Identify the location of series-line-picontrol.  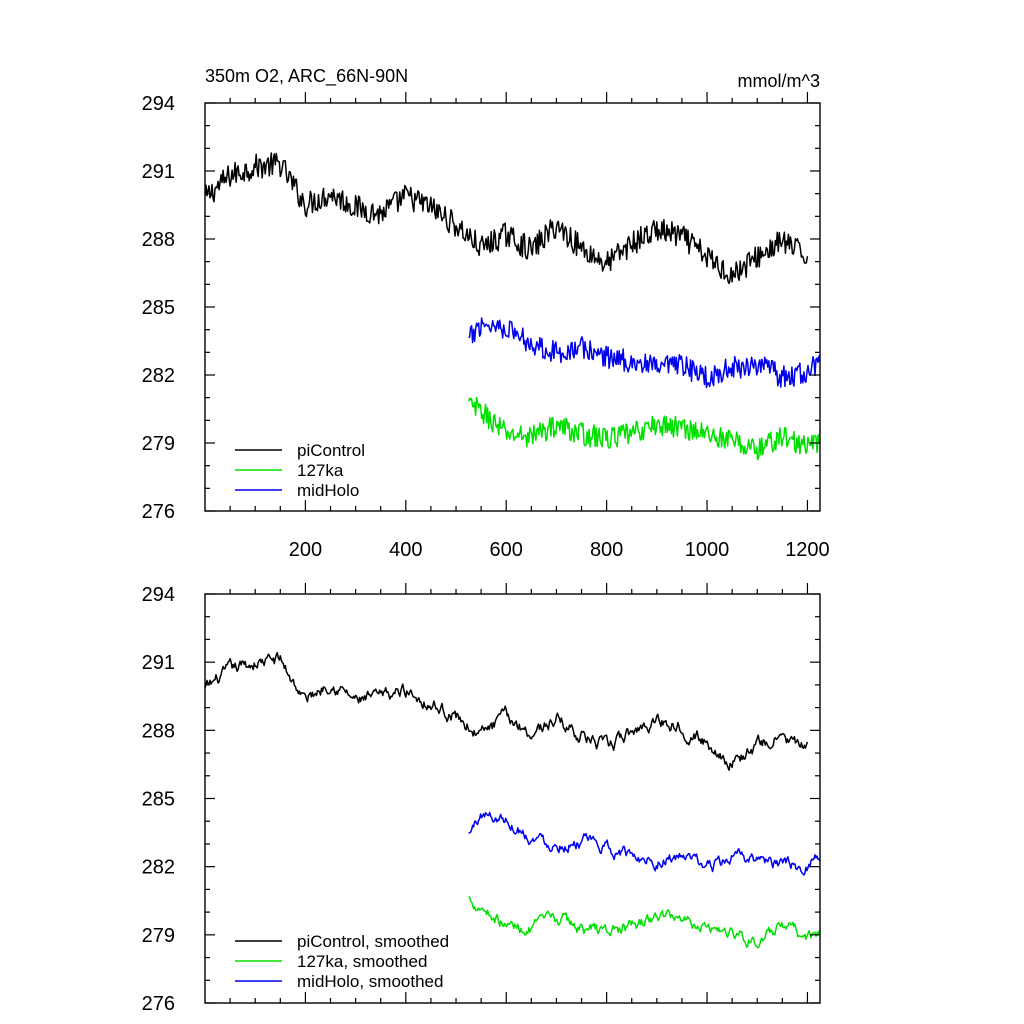
(506, 218).